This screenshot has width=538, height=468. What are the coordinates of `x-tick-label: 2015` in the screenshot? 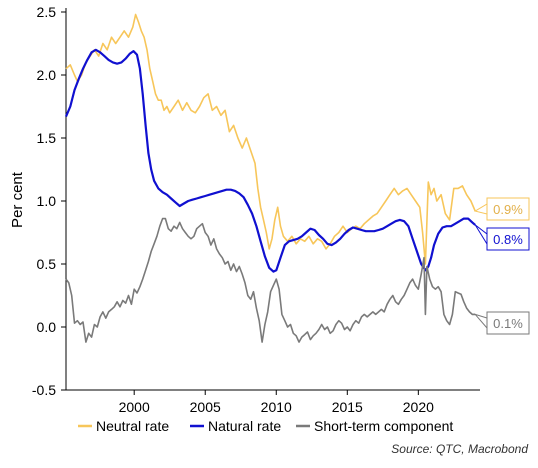 It's located at (347, 407).